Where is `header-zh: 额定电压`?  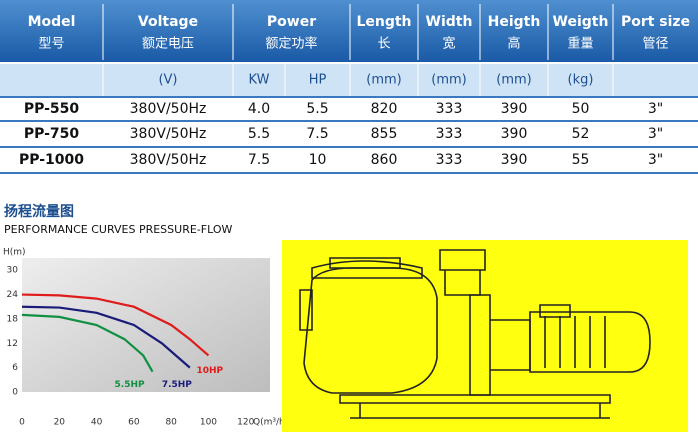
header-zh: 额定电压 is located at coordinates (168, 44).